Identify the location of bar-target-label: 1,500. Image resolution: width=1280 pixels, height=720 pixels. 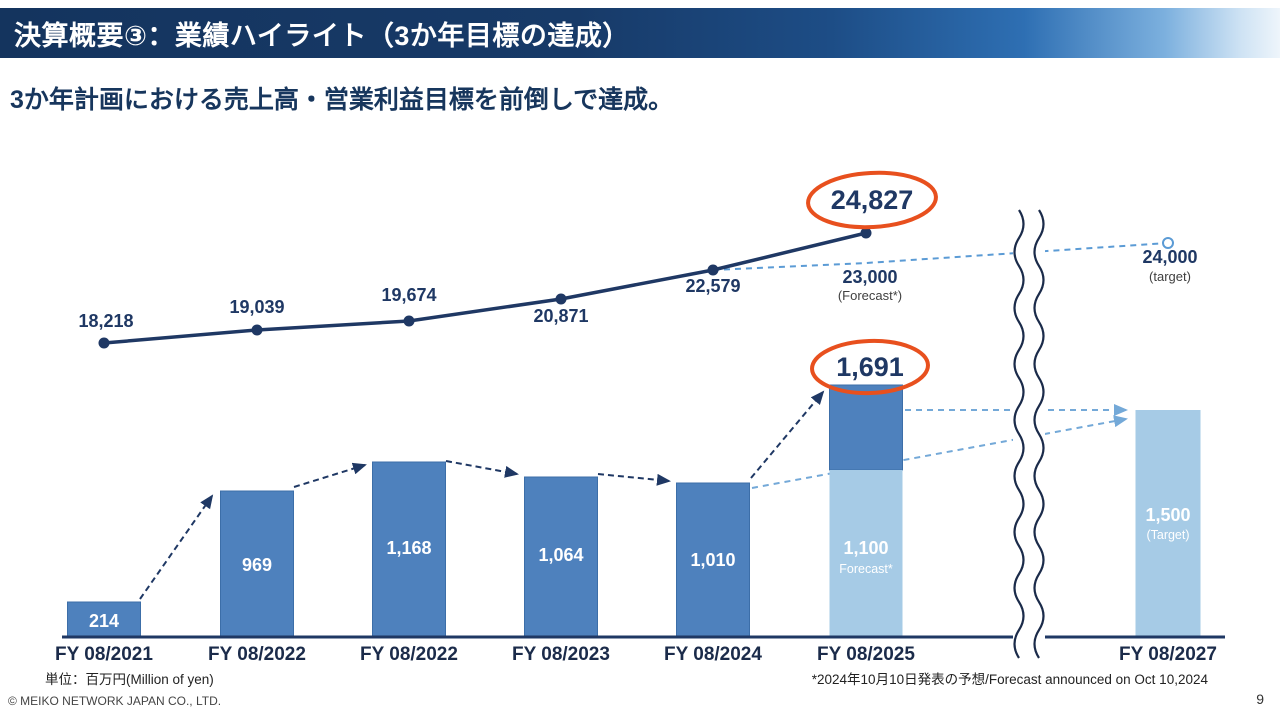
(1167, 515).